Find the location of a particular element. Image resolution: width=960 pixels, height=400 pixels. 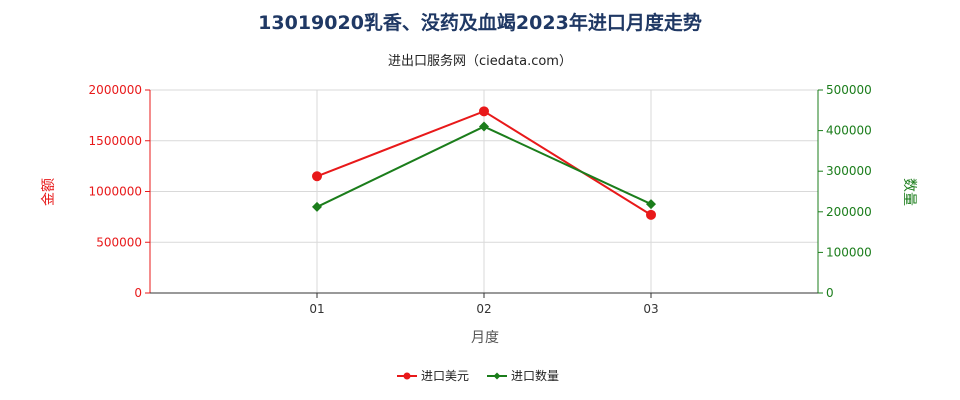

x-axis-ticks: 01 02 03 is located at coordinates (484, 304).